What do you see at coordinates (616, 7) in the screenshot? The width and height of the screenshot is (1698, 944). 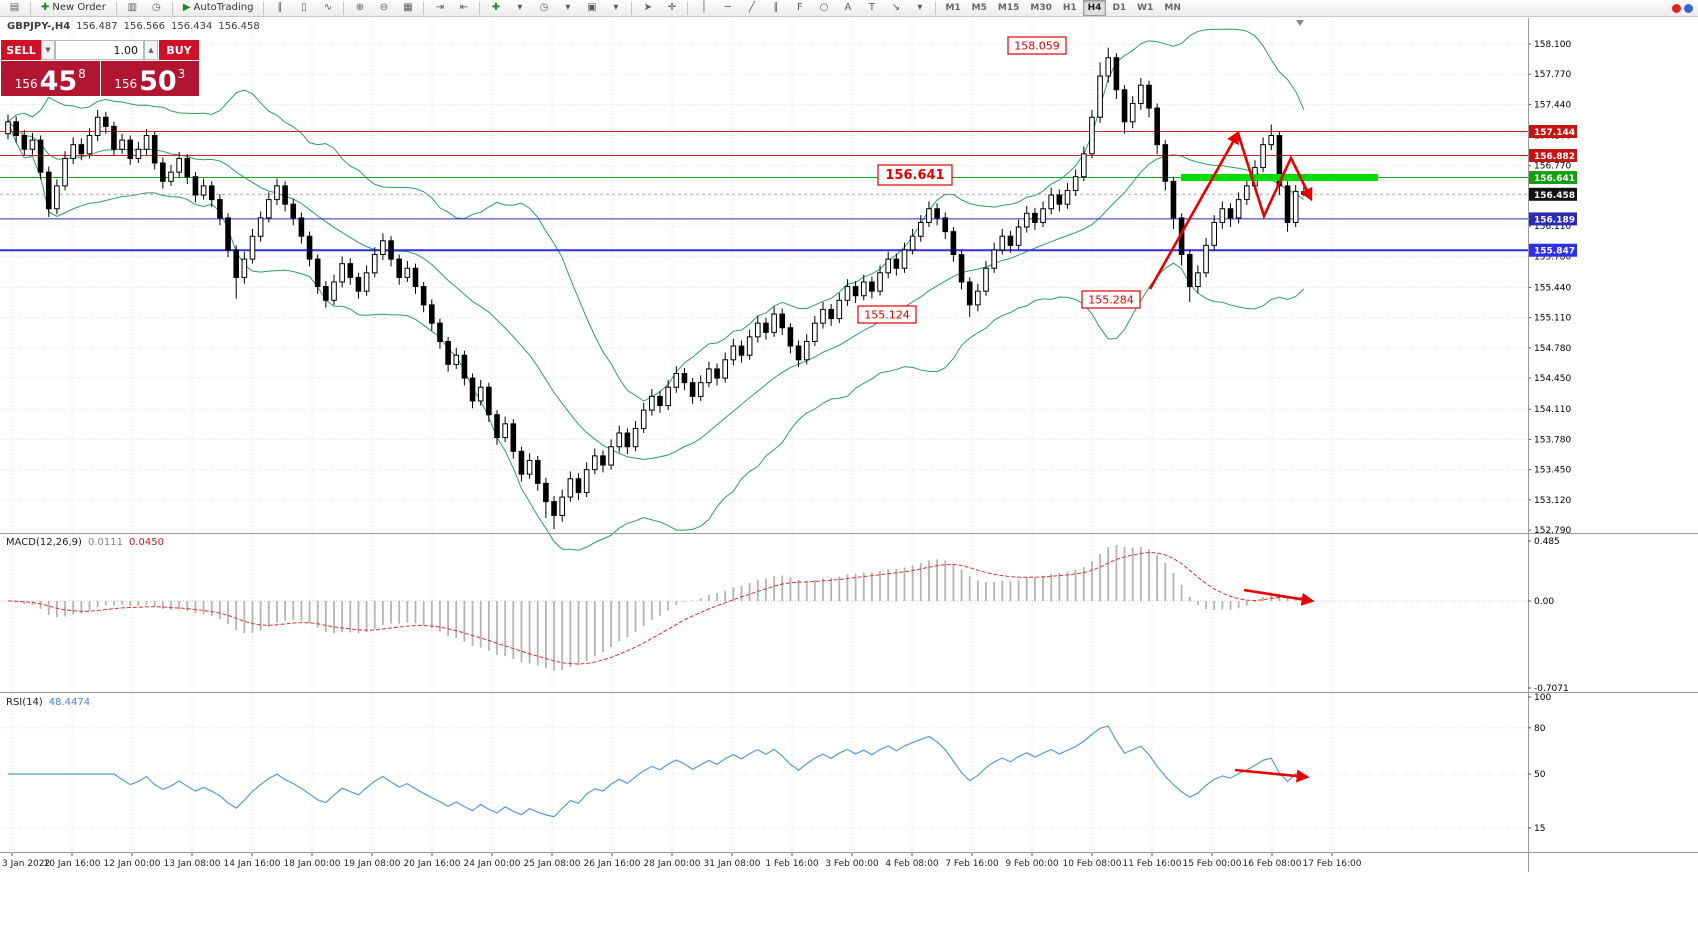 I see `templates-caret-icon: ▾` at bounding box center [616, 7].